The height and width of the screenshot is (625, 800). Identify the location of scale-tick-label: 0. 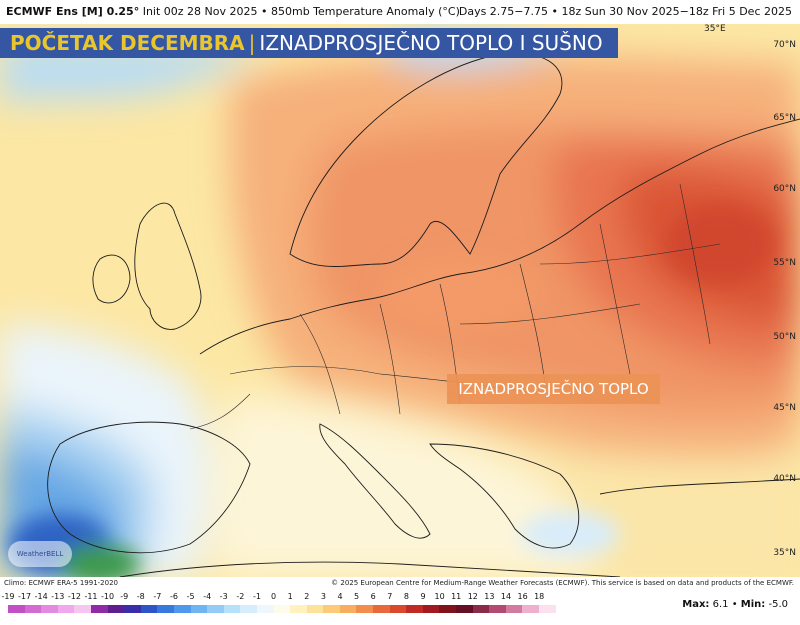
(274, 596).